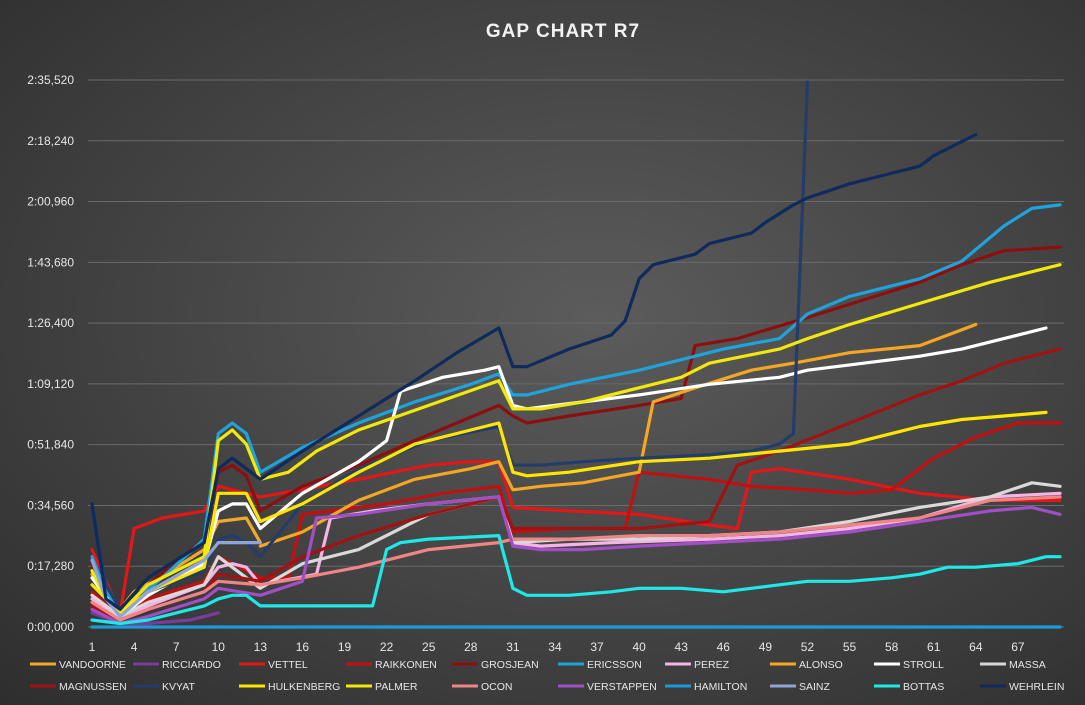 Image resolution: width=1085 pixels, height=705 pixels. I want to click on x-tick-label: 58, so click(892, 647).